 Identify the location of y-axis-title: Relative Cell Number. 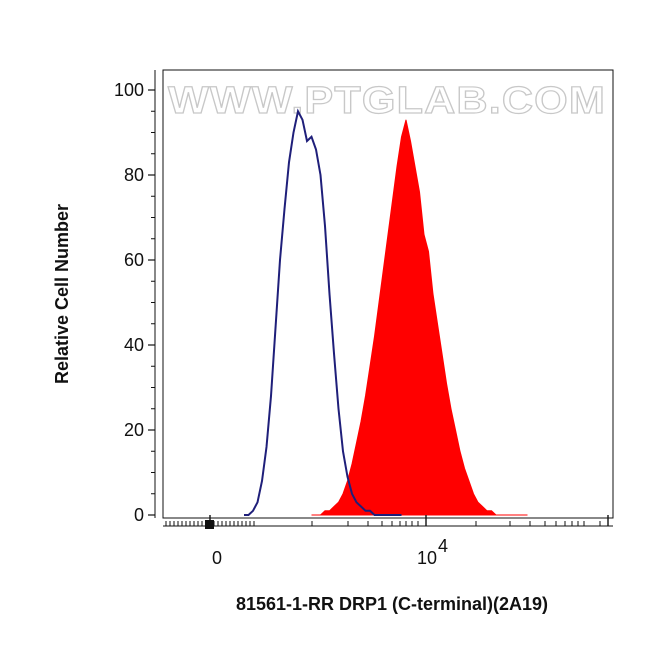
(62, 294).